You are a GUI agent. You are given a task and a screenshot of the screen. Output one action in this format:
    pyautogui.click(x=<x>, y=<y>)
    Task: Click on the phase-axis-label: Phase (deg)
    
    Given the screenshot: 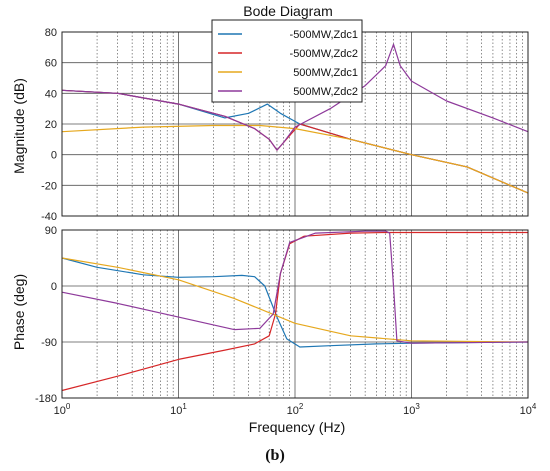 What is the action you would take?
    pyautogui.click(x=19, y=312)
    